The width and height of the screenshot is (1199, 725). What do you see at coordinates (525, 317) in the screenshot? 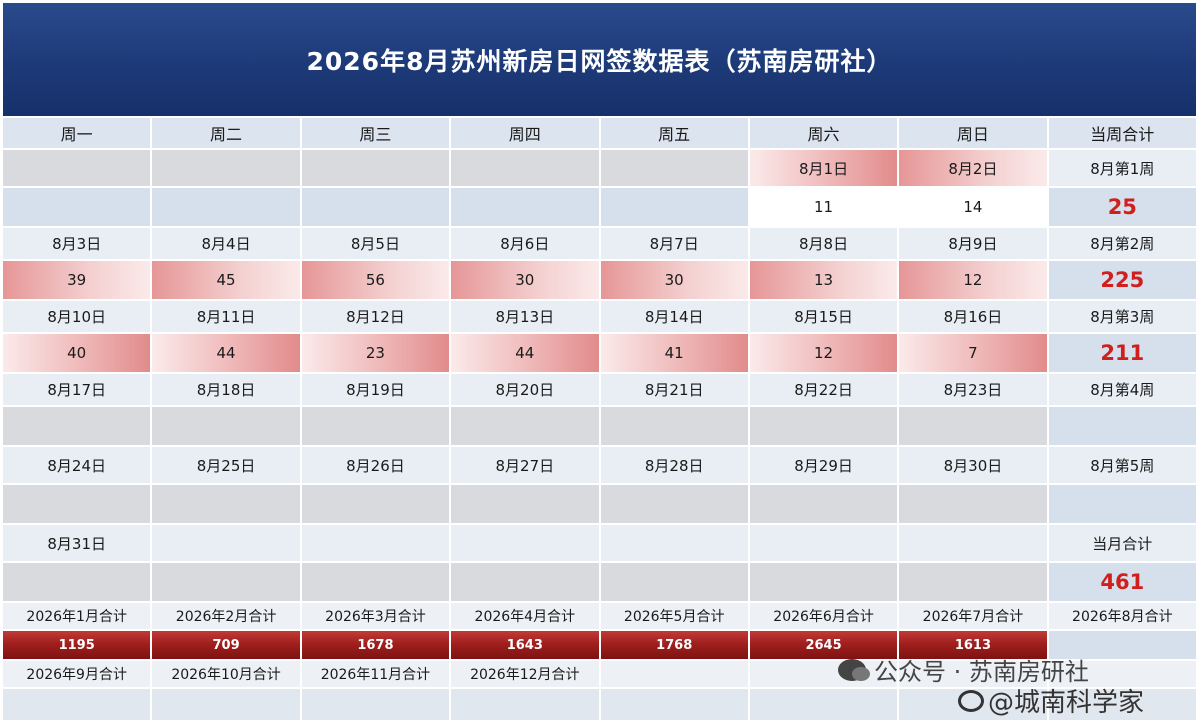
I see `date-cell: 8月13日` at bounding box center [525, 317].